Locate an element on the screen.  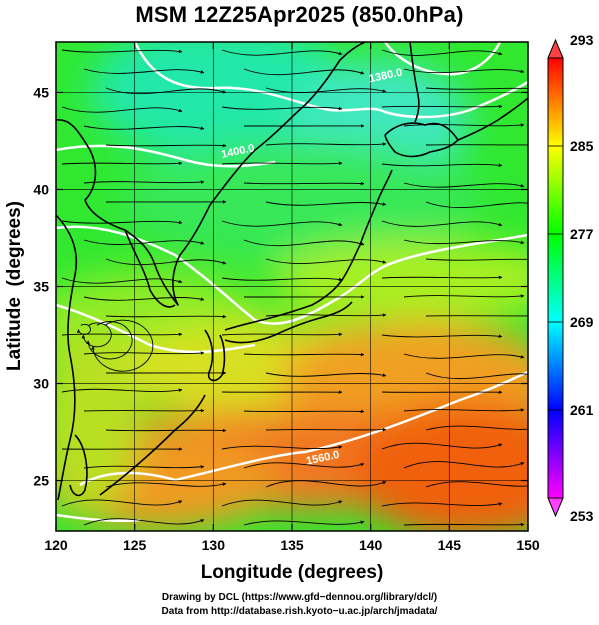
x-tick-label: 140 is located at coordinates (371, 545).